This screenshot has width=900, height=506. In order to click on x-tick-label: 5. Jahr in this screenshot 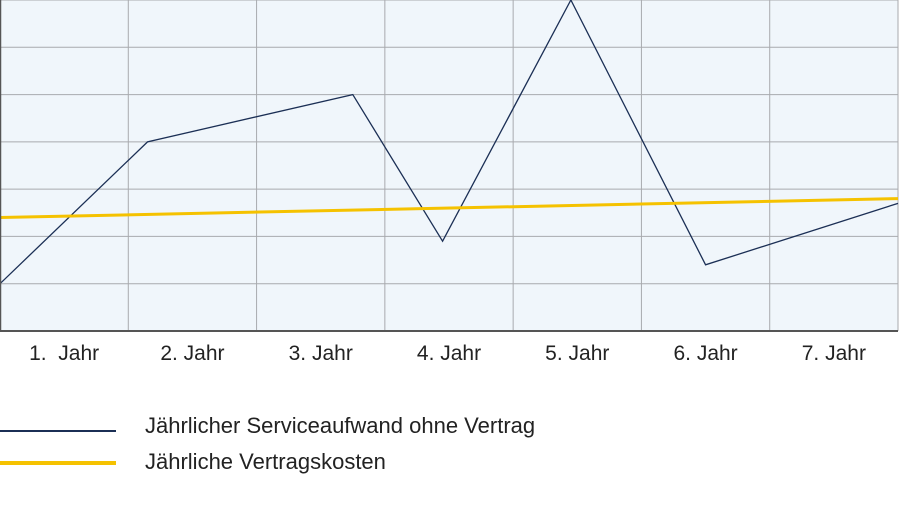, I will do `click(577, 353)`.